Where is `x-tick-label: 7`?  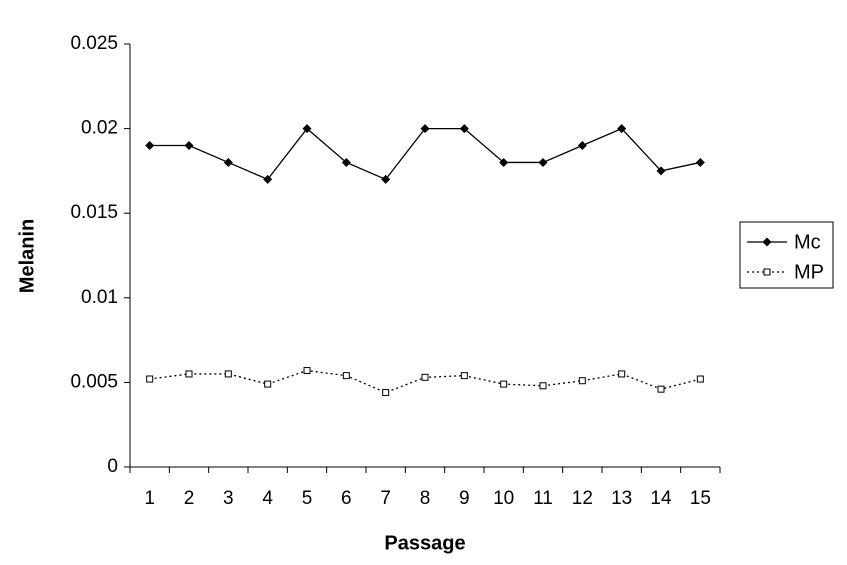
x-tick-label: 7 is located at coordinates (385, 498).